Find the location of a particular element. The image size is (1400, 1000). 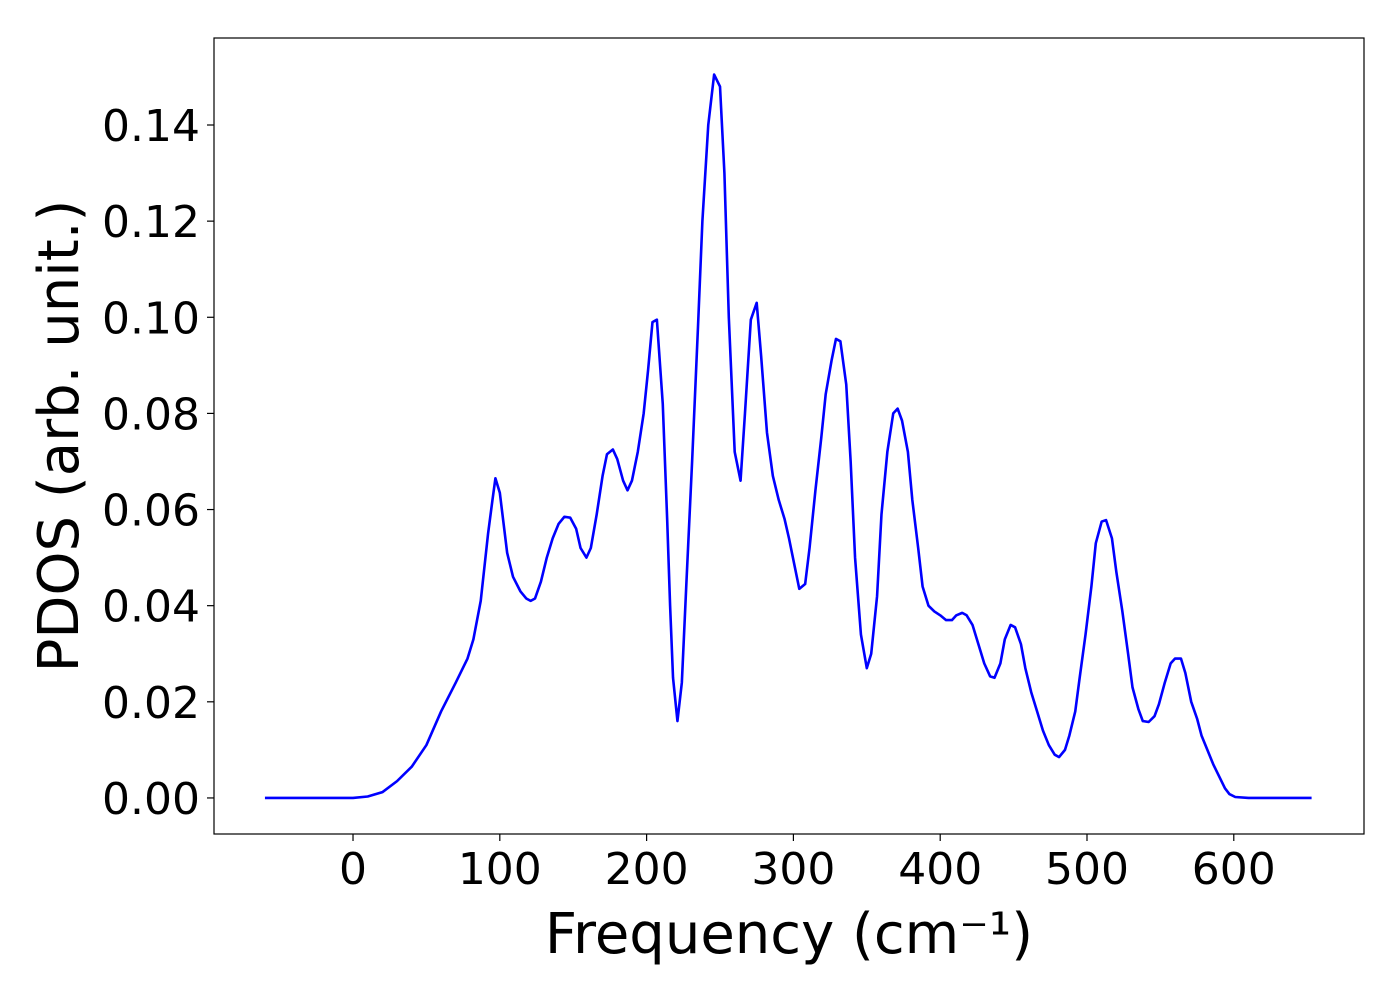

y-axis-label: PDOS (arb. unit.) is located at coordinates (59, 436).